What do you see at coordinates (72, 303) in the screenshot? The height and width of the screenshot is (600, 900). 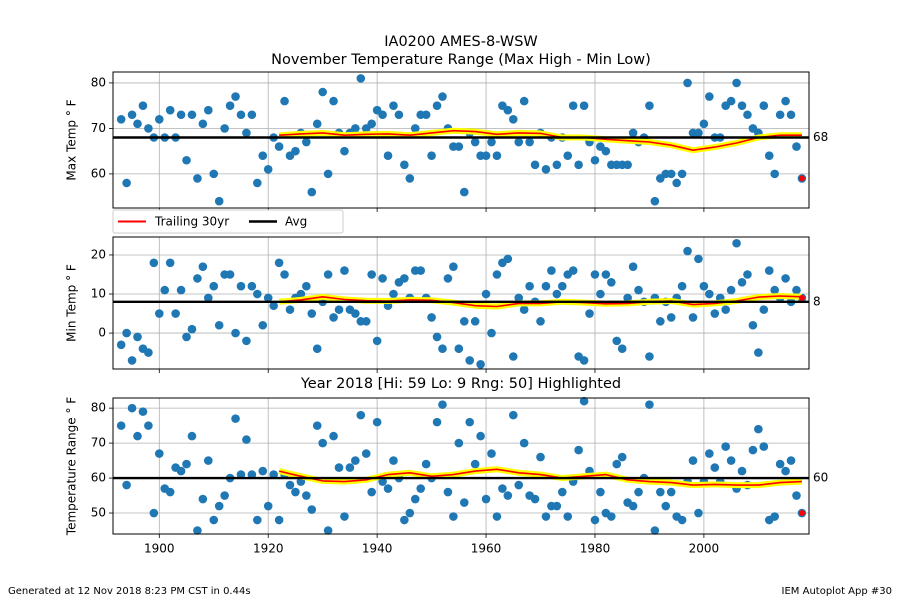 I see `y-axis-label: Min Temp ° F` at bounding box center [72, 303].